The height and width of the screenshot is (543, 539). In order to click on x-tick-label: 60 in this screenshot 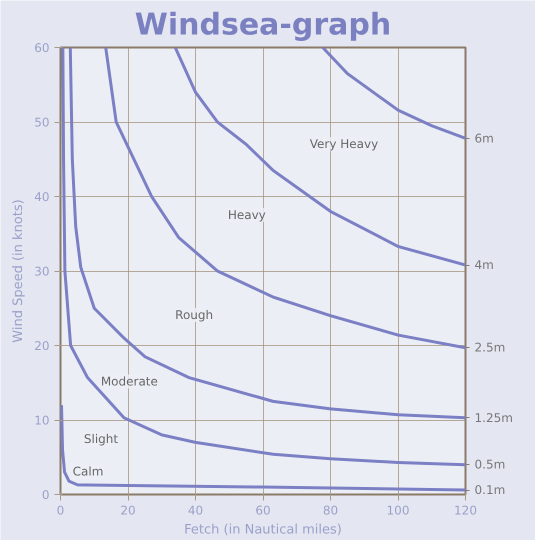, I will do `click(263, 511)`.